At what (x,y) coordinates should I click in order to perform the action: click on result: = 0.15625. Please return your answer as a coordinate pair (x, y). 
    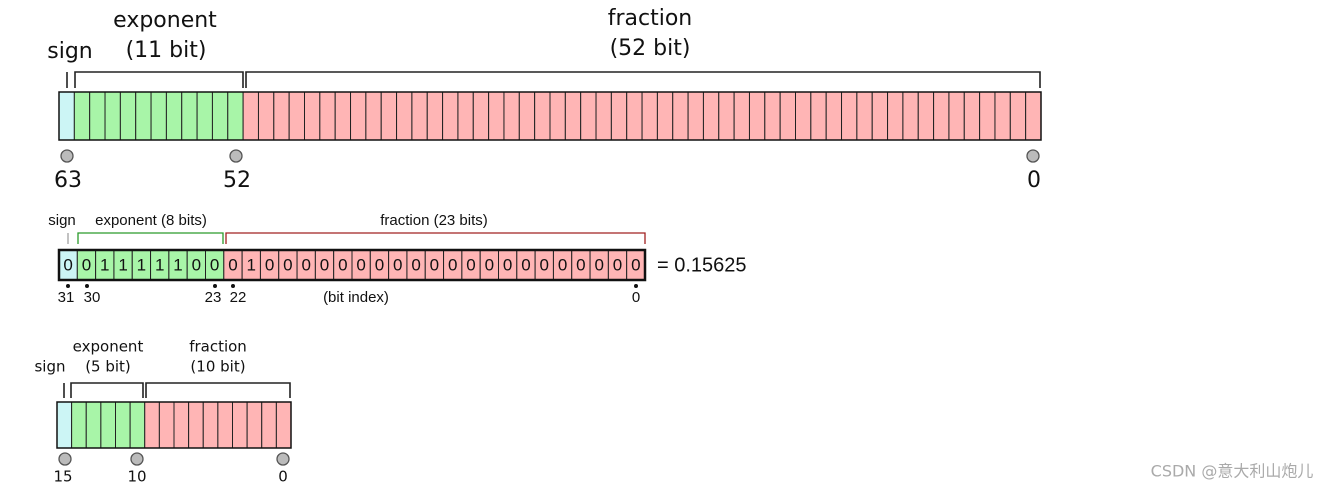
    Looking at the image, I should click on (702, 265).